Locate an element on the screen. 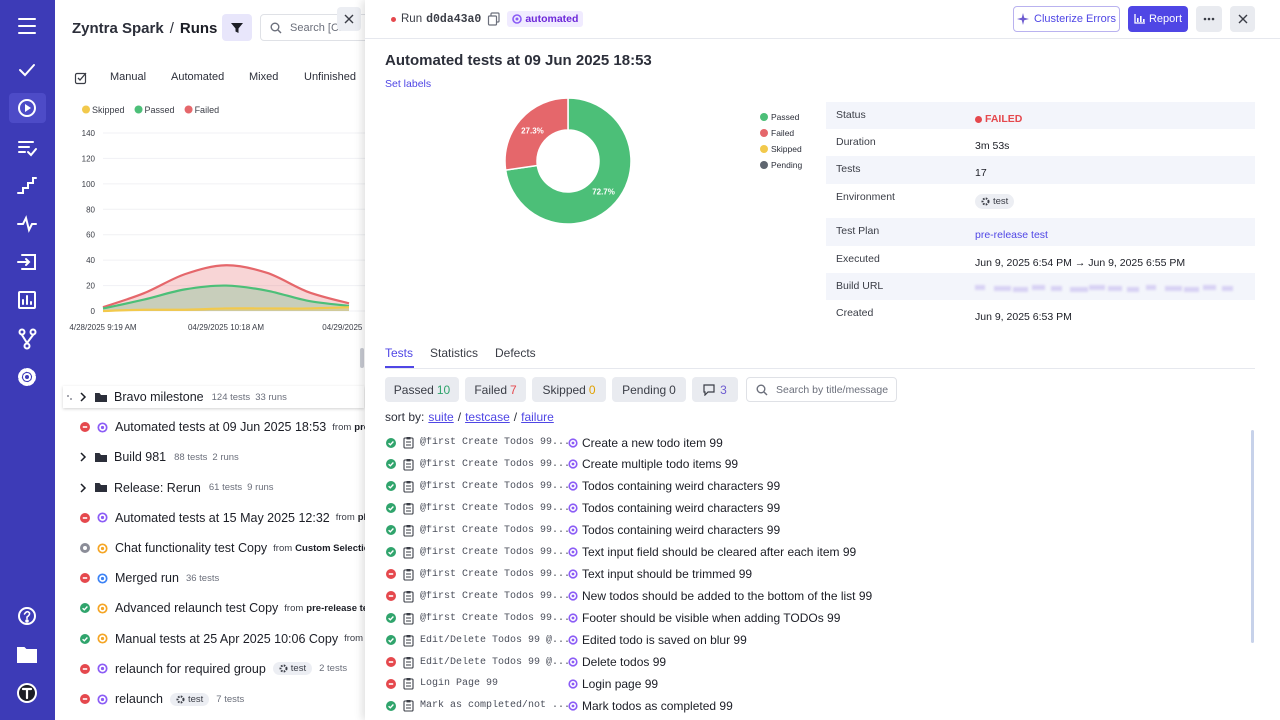 This screenshot has width=1280, height=720. gear-icon is located at coordinates (180, 699).